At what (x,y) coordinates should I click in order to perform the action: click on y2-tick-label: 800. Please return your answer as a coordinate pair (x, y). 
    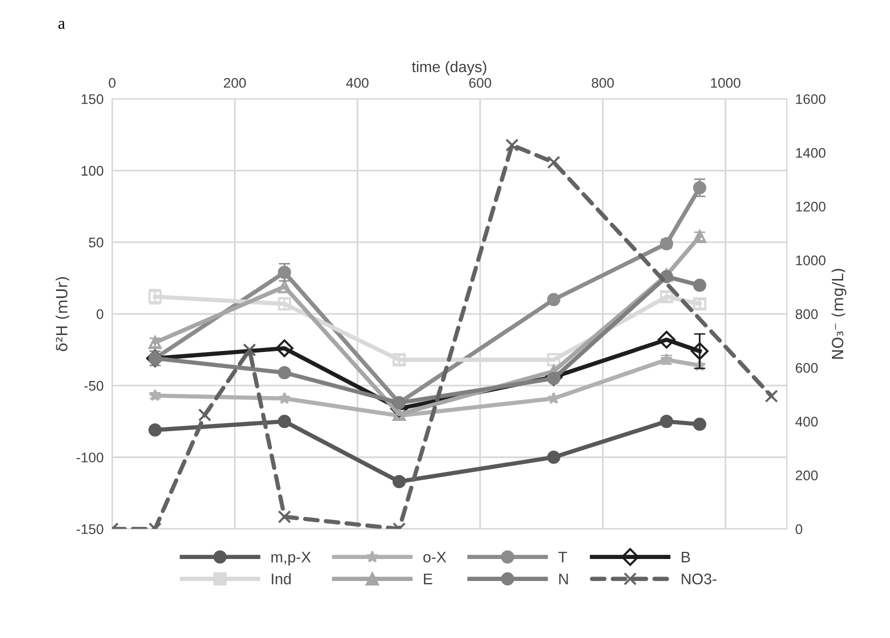
    Looking at the image, I should click on (807, 314).